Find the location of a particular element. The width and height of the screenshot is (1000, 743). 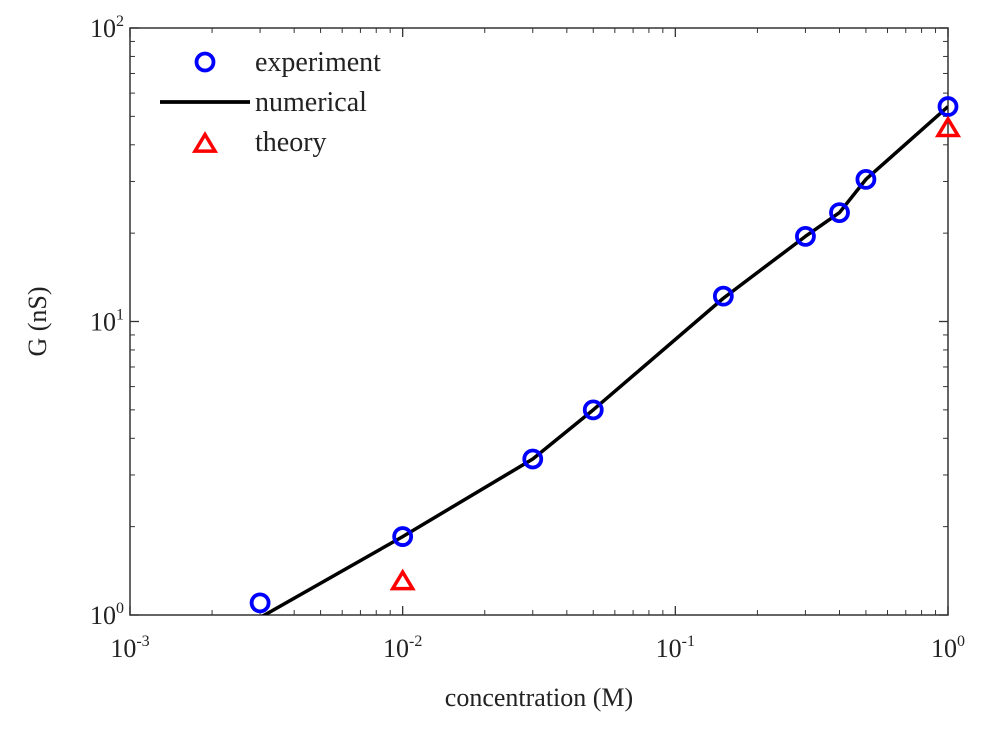

y-tick-label: 10¹ is located at coordinates (107, 322).